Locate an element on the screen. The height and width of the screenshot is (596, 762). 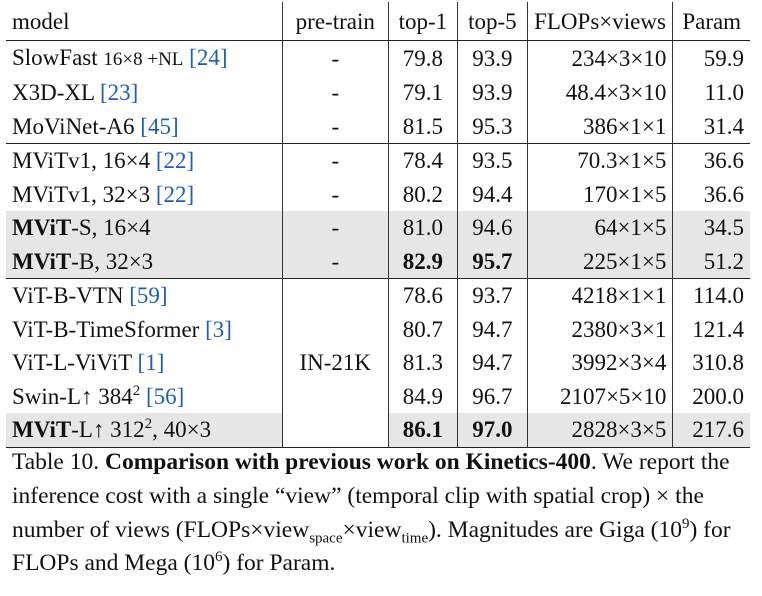
top1-cell: 86.1 is located at coordinates (422, 430).